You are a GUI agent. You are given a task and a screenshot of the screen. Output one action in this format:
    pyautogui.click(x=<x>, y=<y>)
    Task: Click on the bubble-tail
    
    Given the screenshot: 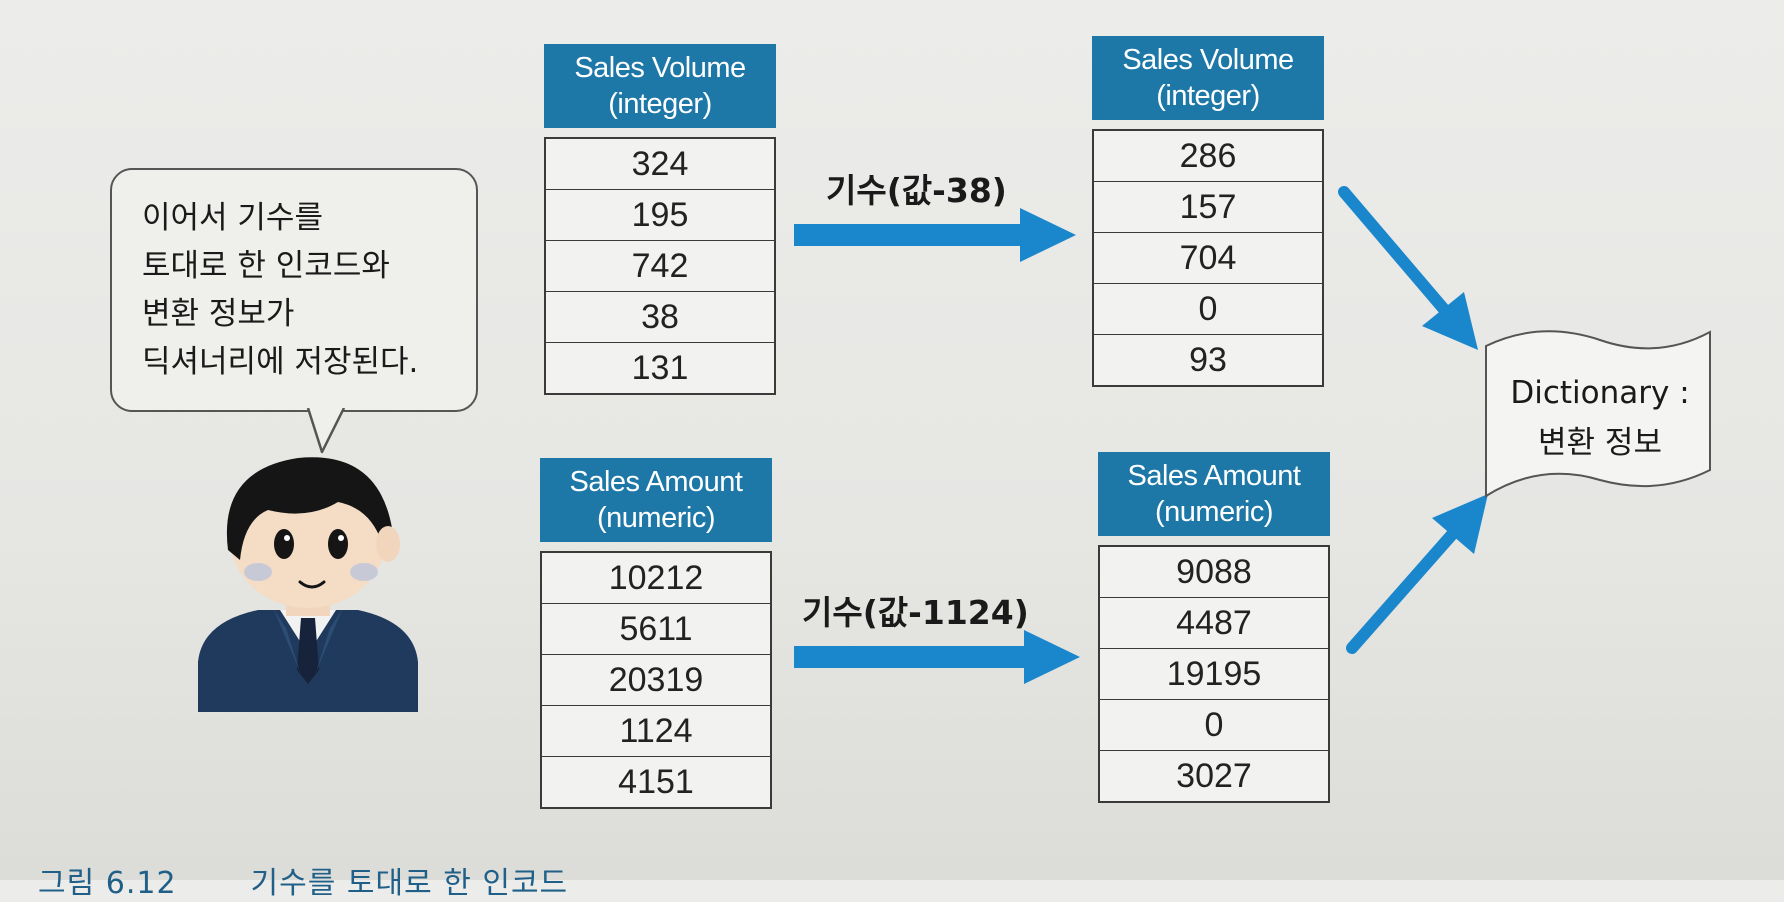 What is the action you would take?
    pyautogui.click(x=326, y=431)
    